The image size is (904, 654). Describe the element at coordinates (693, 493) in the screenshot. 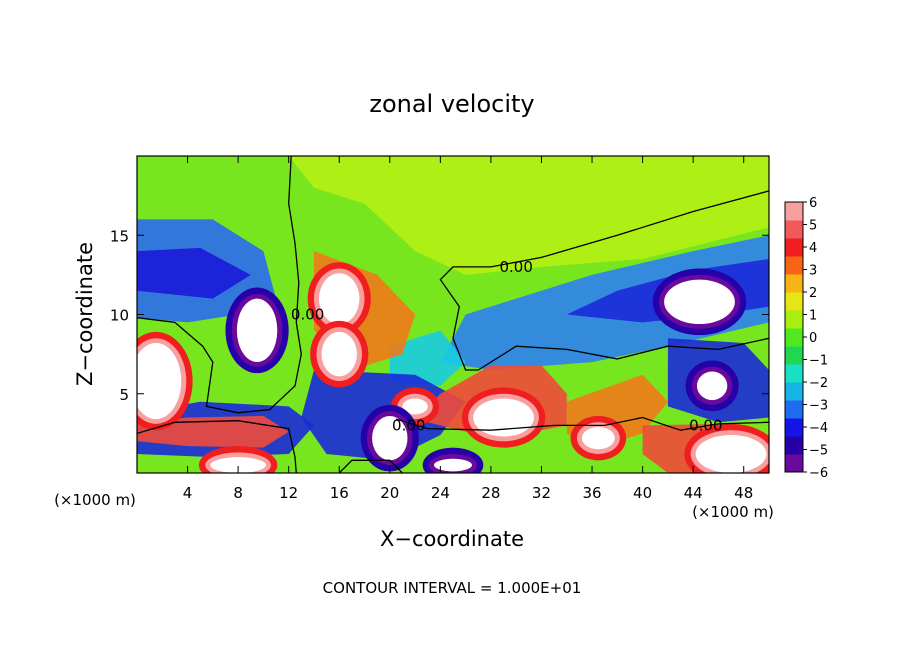

I see `x-tick-label-44: 44` at that location.